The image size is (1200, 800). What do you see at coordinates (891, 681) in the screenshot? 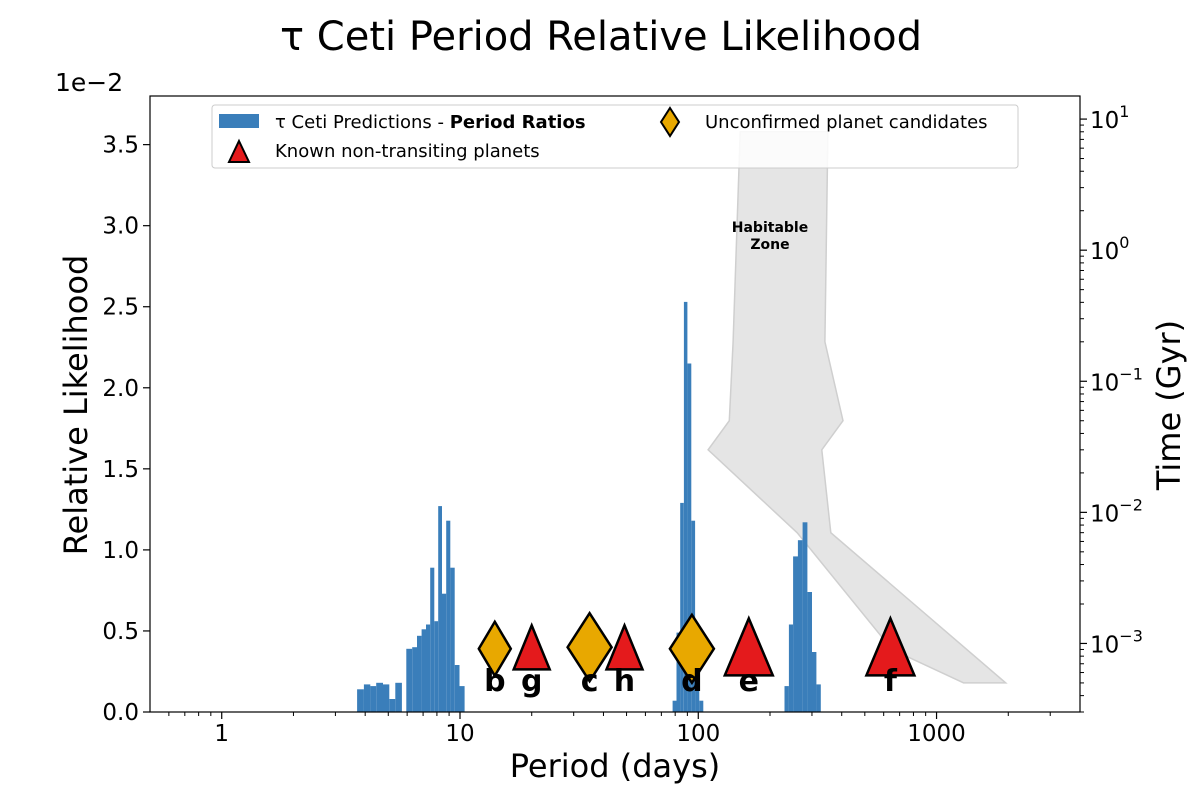
I see `planet-label-f: f` at bounding box center [891, 681].